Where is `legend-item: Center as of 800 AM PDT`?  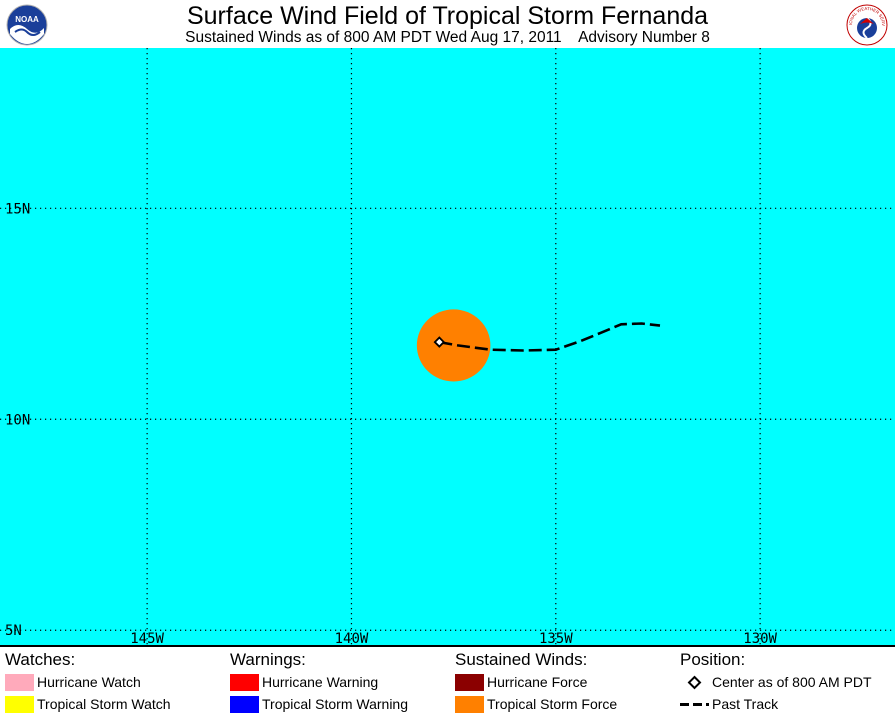 legend-item: Center as of 800 AM PDT is located at coordinates (776, 682).